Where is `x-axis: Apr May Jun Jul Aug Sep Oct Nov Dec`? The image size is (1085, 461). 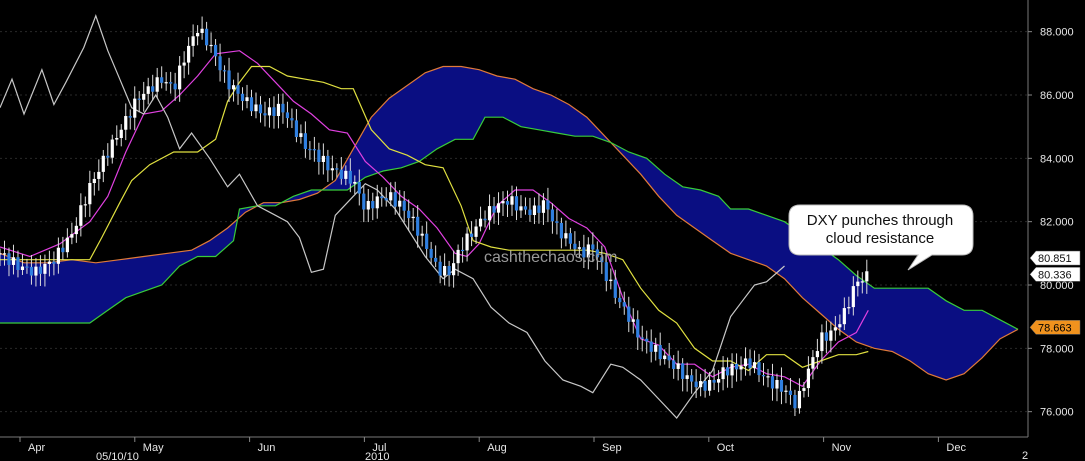 x-axis: Apr May Jun Jul Aug Sep Oct Nov Dec is located at coordinates (492, 445).